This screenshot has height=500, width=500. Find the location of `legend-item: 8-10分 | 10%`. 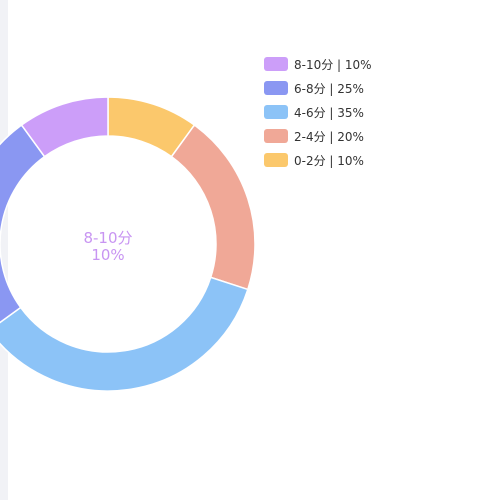

legend-item: 8-10分 | 10% is located at coordinates (364, 64).